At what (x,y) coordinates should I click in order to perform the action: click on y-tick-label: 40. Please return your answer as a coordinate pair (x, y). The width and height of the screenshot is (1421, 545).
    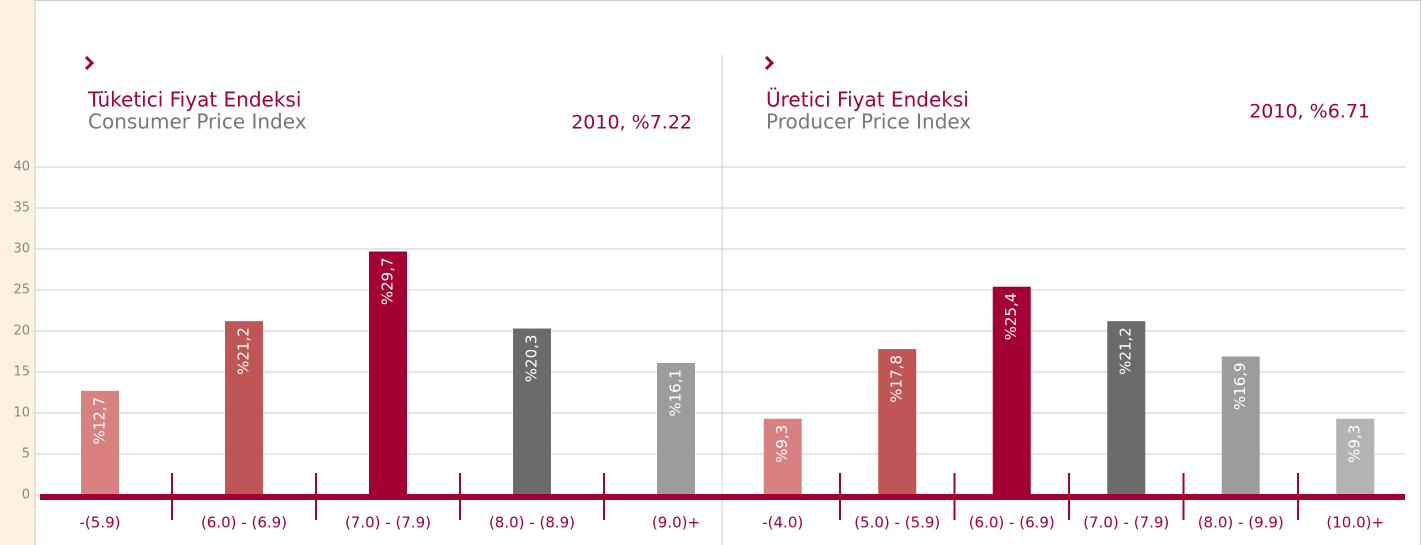
    Looking at the image, I should click on (21, 167).